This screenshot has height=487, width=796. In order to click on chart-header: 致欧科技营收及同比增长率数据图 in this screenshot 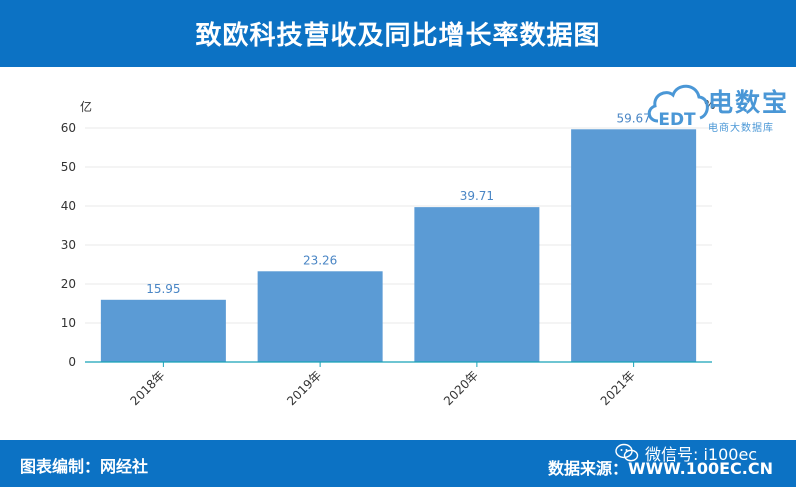, I will do `click(398, 33)`.